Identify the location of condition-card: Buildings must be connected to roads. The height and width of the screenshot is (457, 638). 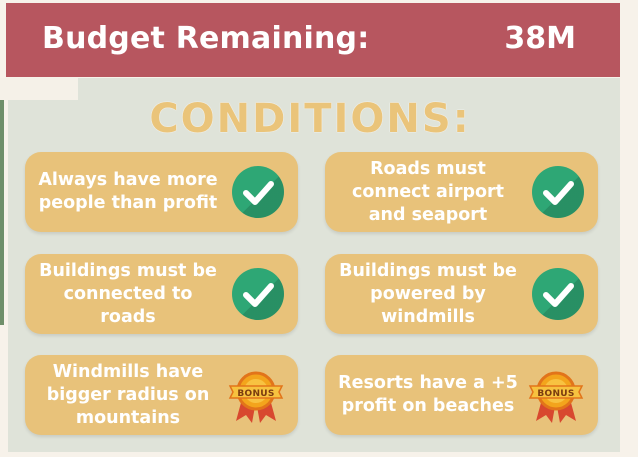
(161, 294).